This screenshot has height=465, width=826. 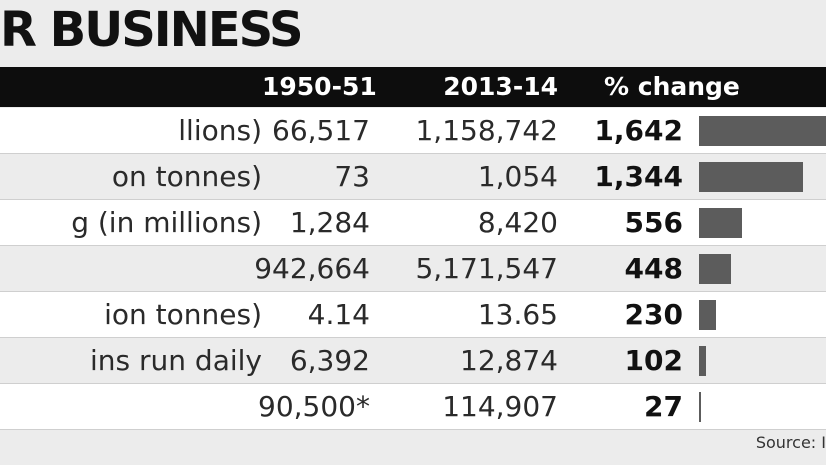 What do you see at coordinates (486, 268) in the screenshot?
I see `value-2013-14: 5,171,547` at bounding box center [486, 268].